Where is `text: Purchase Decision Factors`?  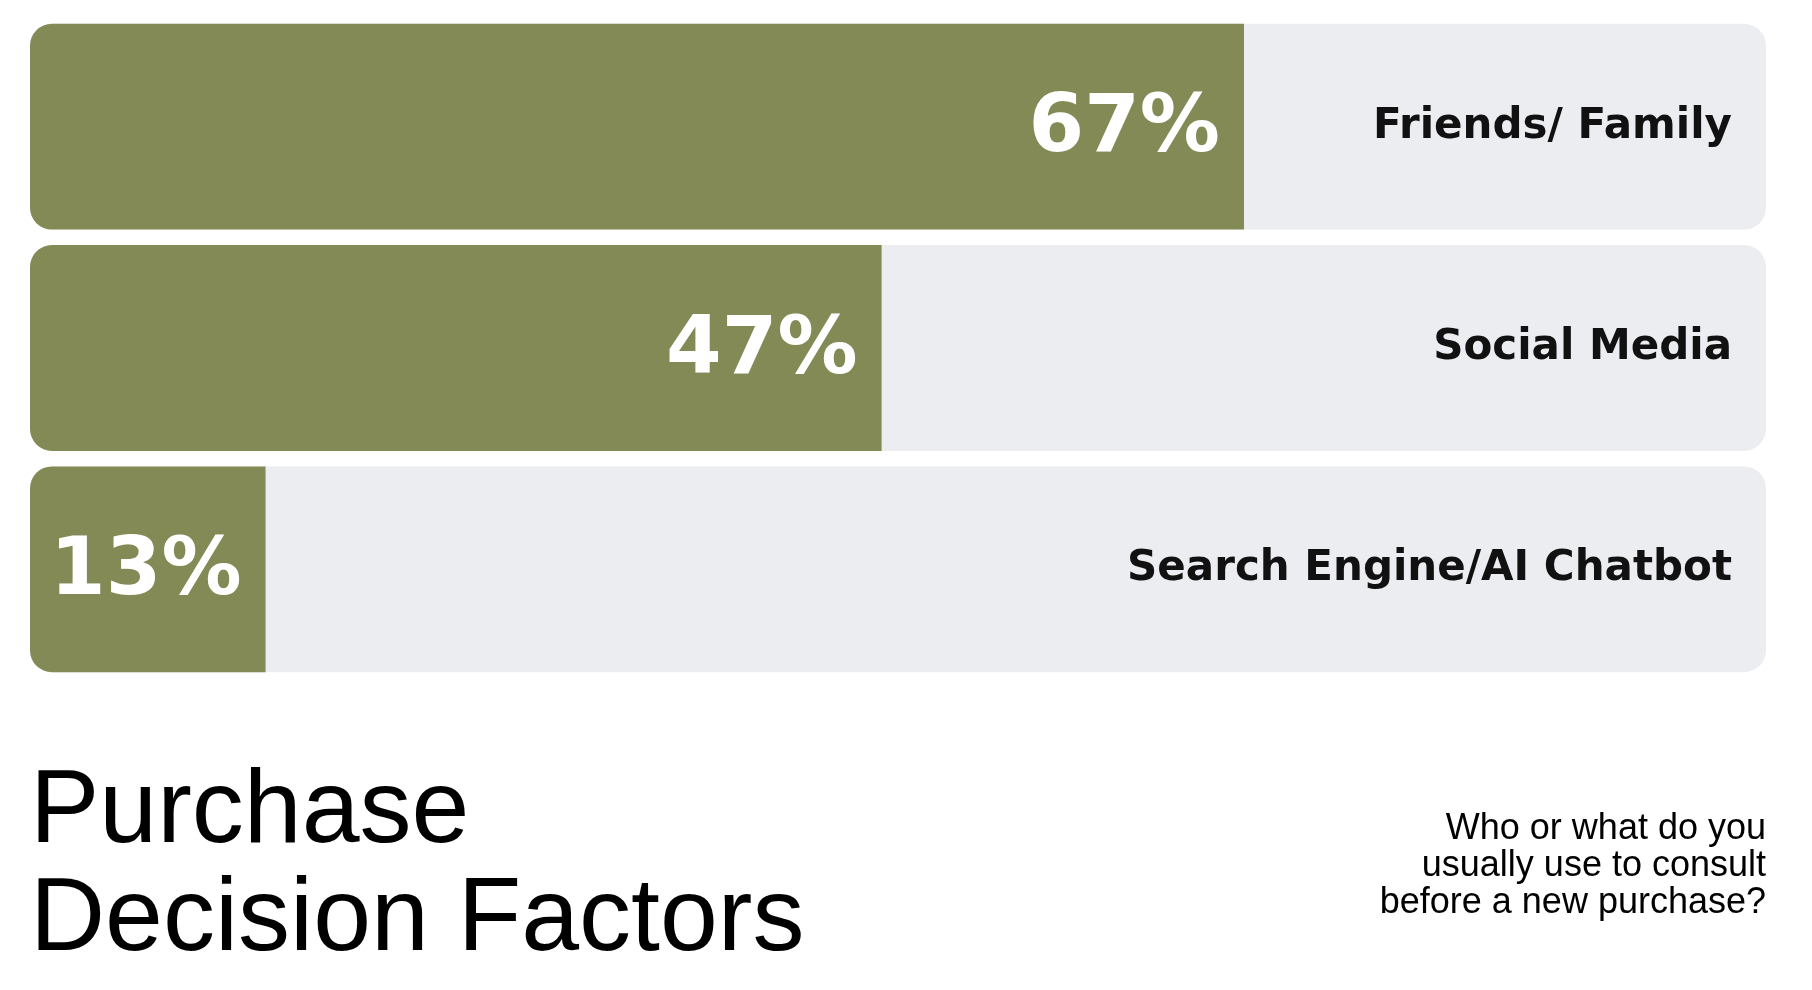
text: Purchase Decision Factors is located at coordinates (418, 860).